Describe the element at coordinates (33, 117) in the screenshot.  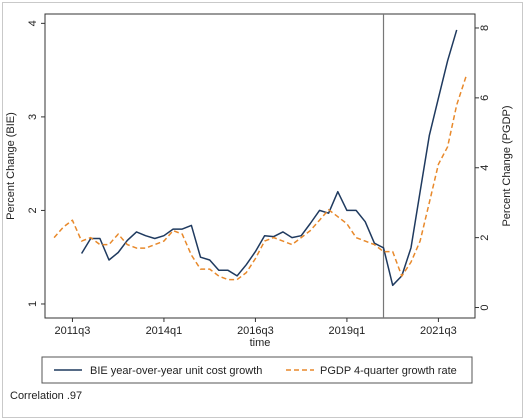
I see `y-left-tick-label: 3` at that location.